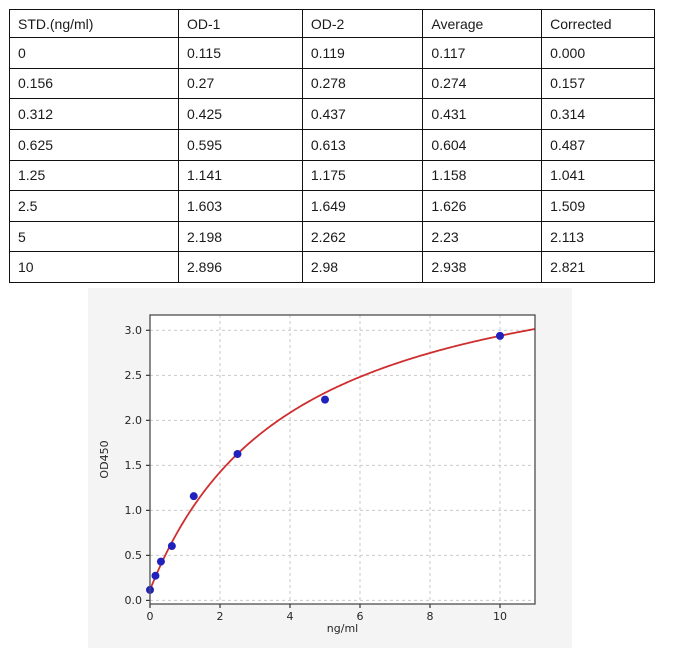 The image size is (680, 653). Describe the element at coordinates (94, 206) in the screenshot. I see `table-cell: 2.5` at that location.